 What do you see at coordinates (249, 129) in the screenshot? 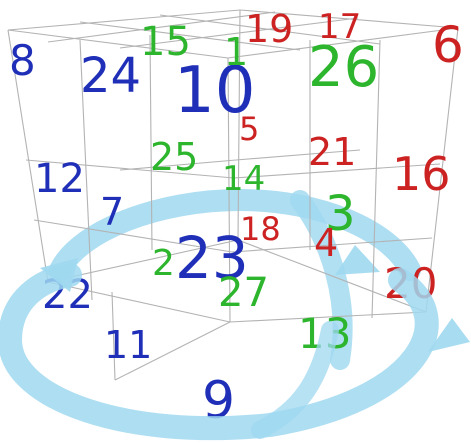
I see `cube-number: 5` at bounding box center [249, 129].